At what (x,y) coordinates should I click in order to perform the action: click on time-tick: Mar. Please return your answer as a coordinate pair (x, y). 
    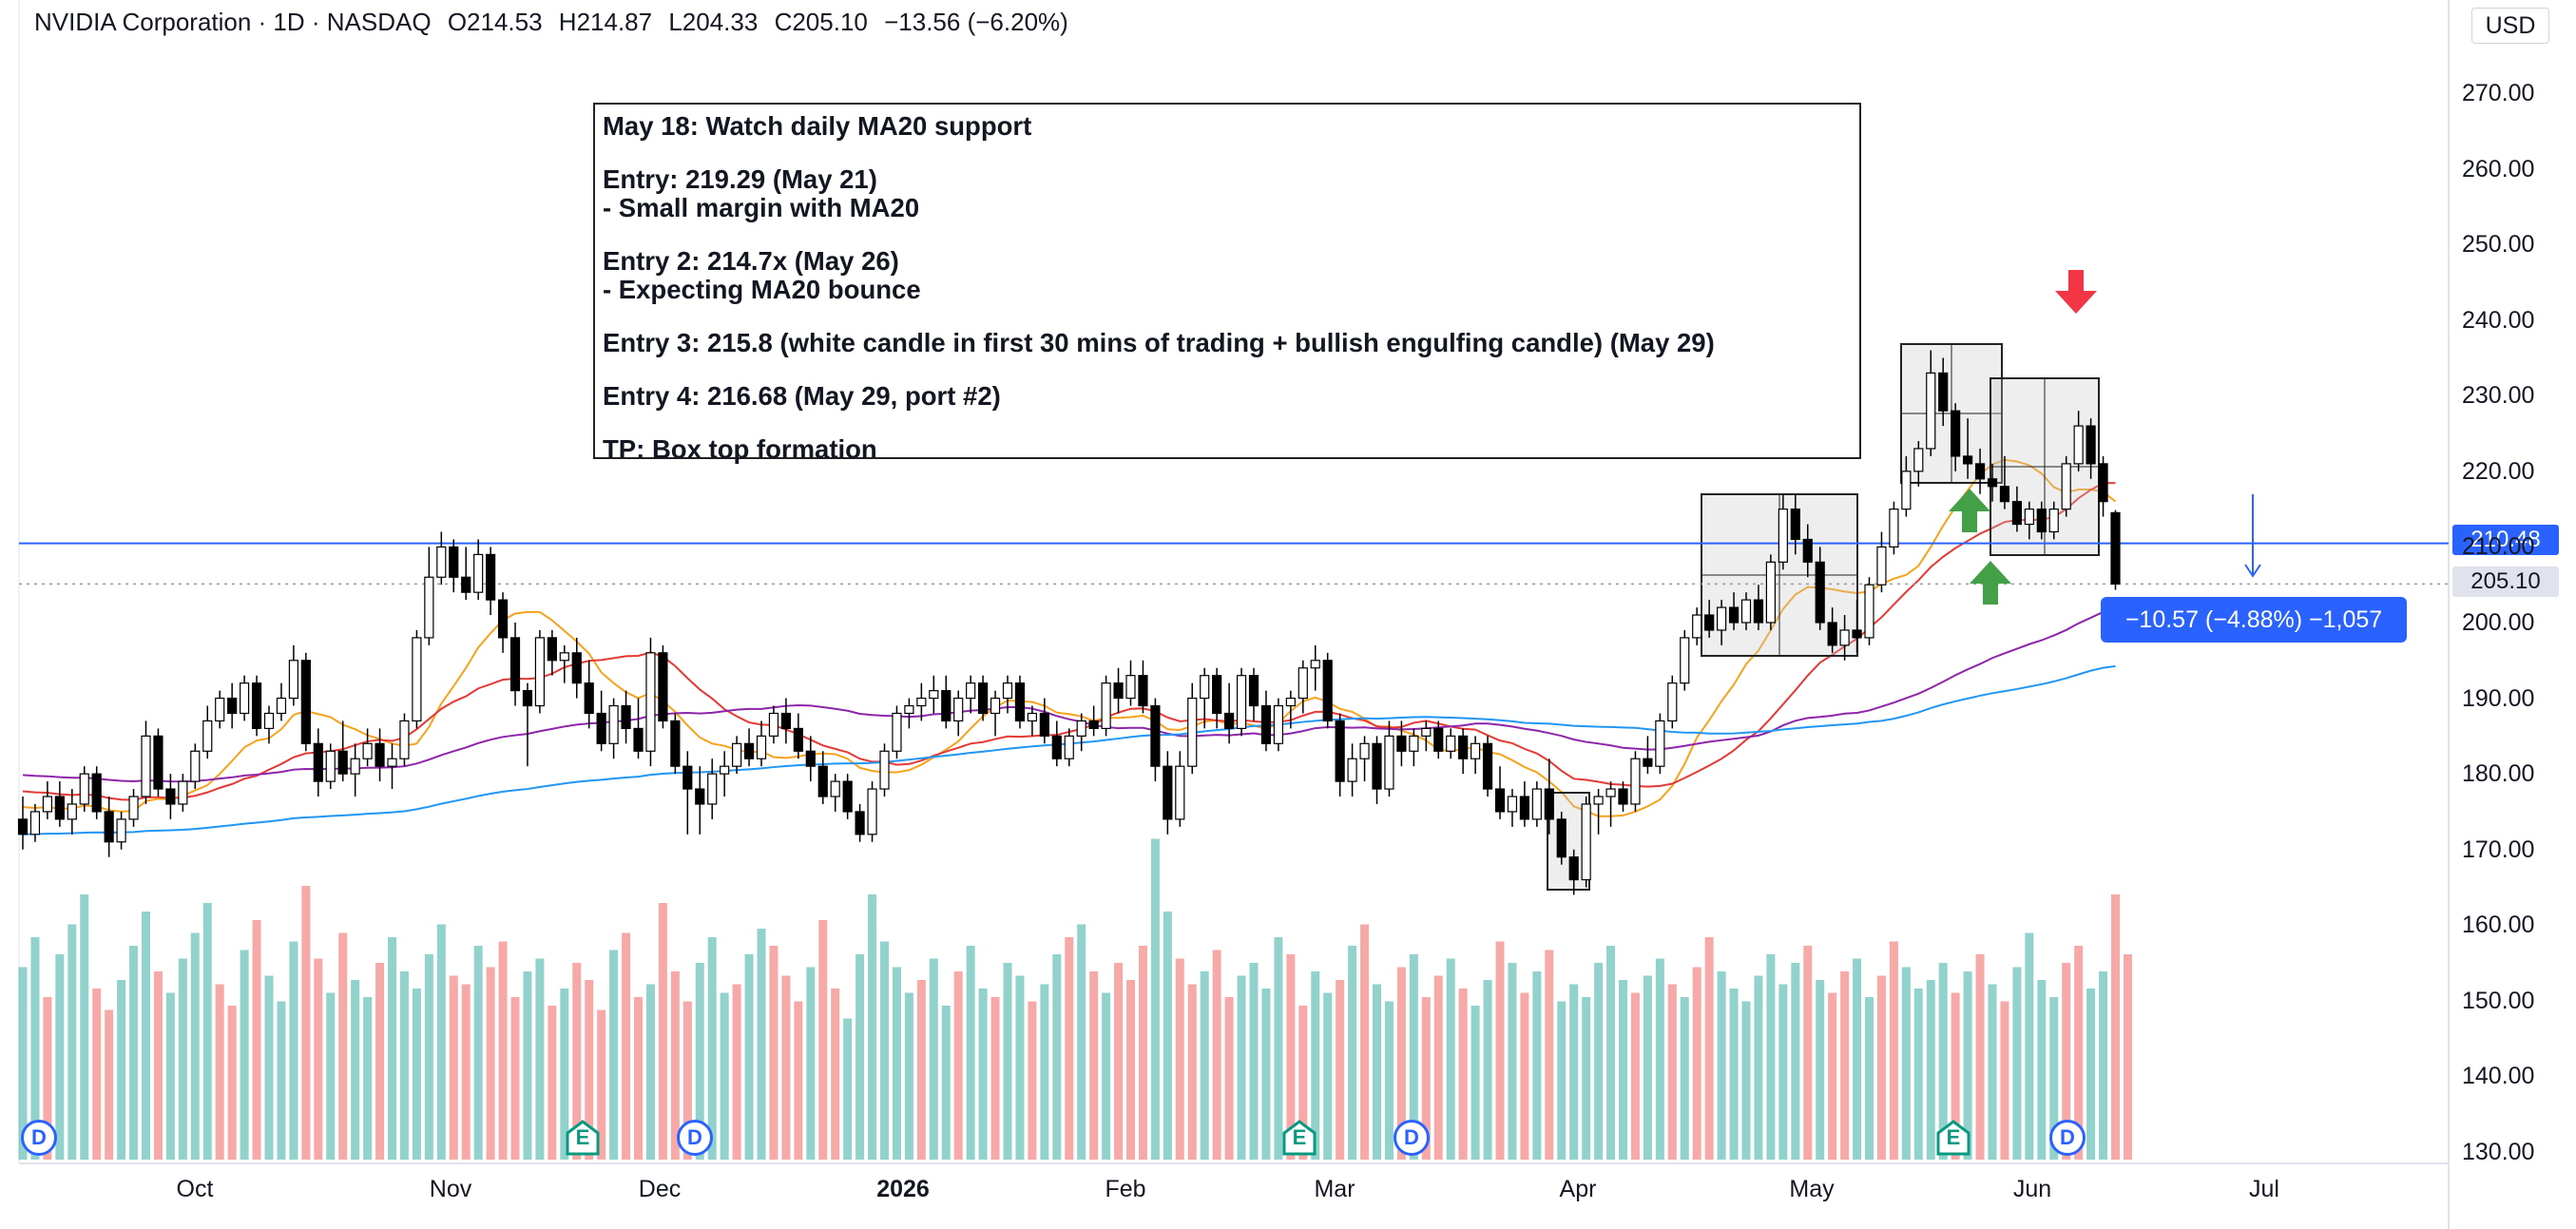
    Looking at the image, I should click on (1335, 1189).